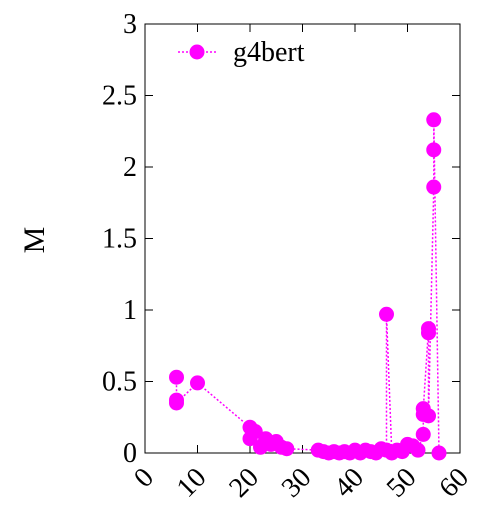  Describe the element at coordinates (144, 478) in the screenshot. I see `x-tick-label: 0` at that location.